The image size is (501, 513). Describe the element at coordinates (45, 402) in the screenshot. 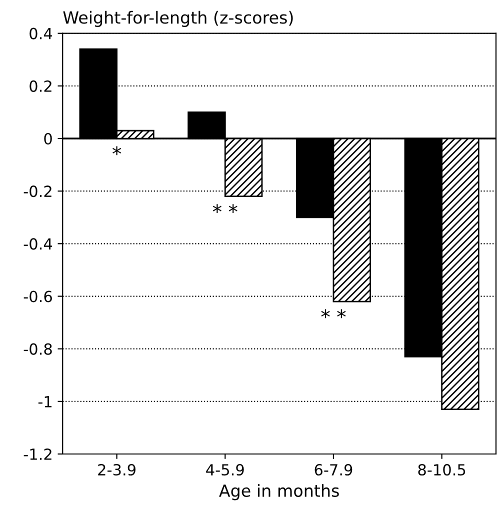

I see `y-tick-label: -1` at that location.